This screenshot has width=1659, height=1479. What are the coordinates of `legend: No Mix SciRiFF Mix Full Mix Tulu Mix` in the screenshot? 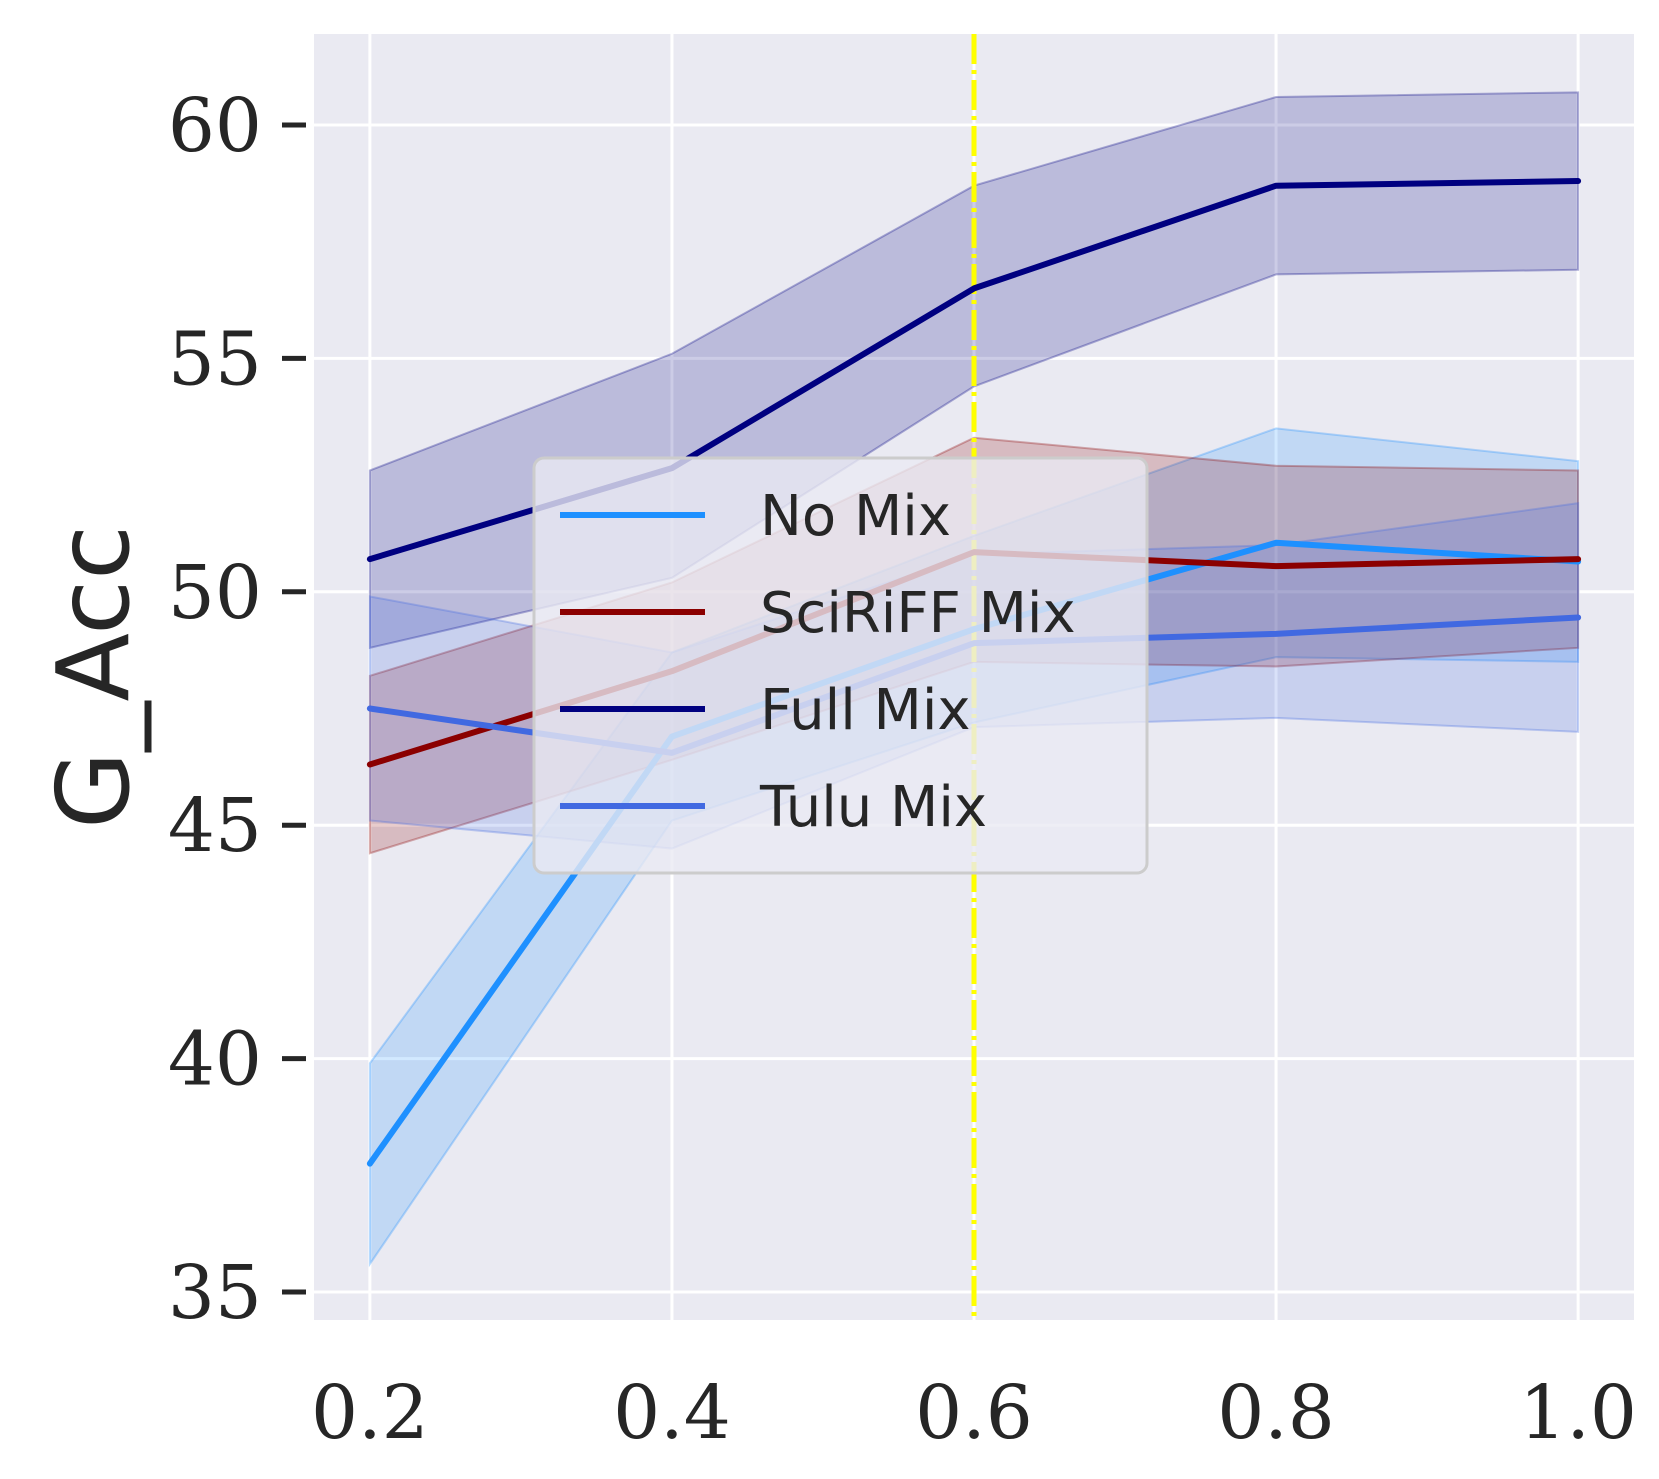 It's located at (840, 665).